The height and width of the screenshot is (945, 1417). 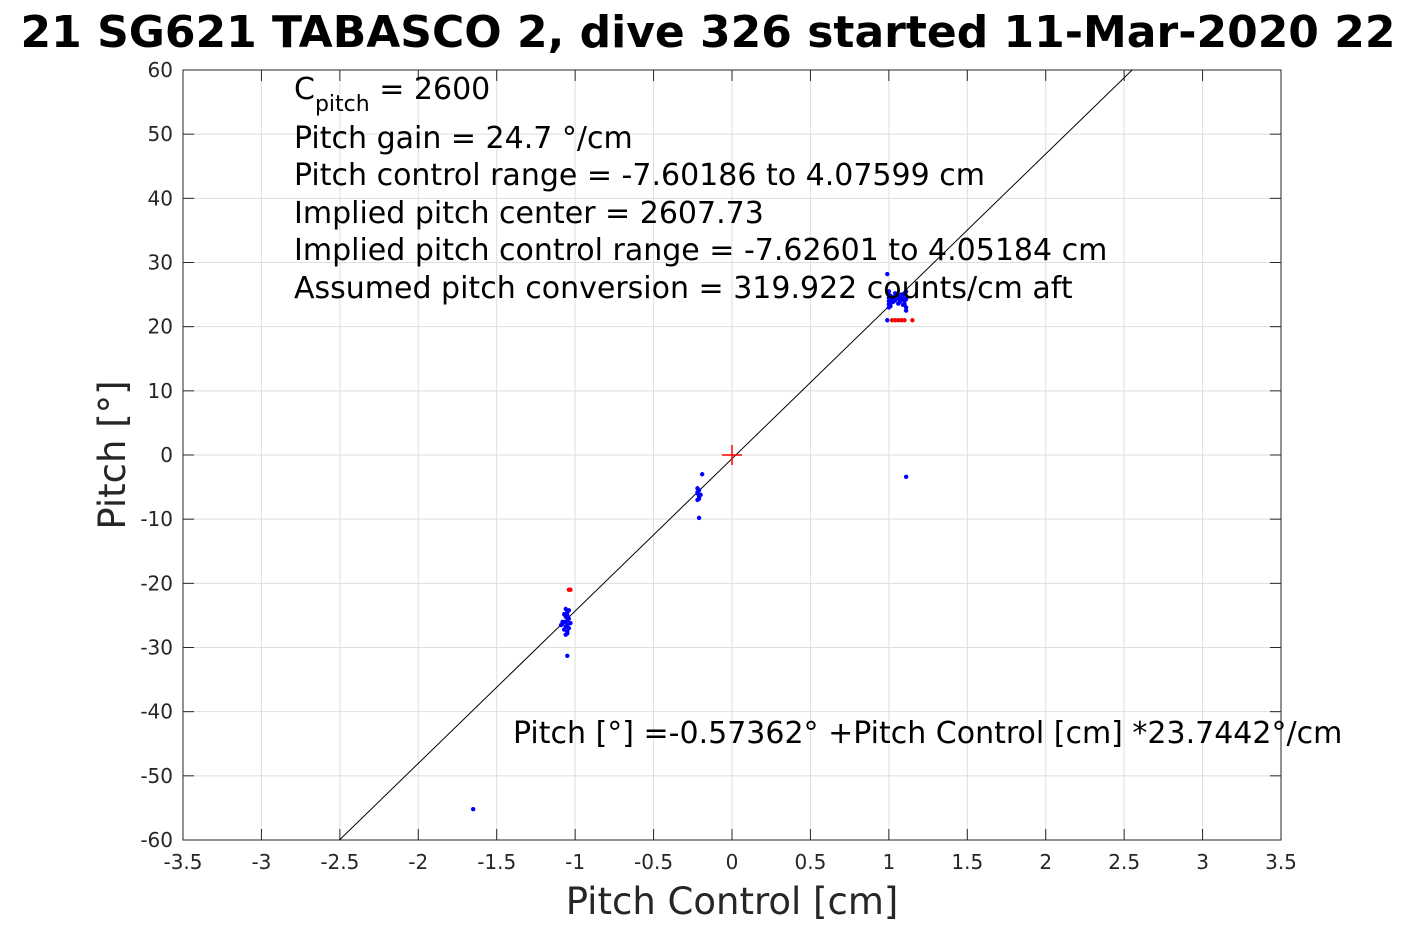 What do you see at coordinates (418, 862) in the screenshot?
I see `x-tick-label: -2` at bounding box center [418, 862].